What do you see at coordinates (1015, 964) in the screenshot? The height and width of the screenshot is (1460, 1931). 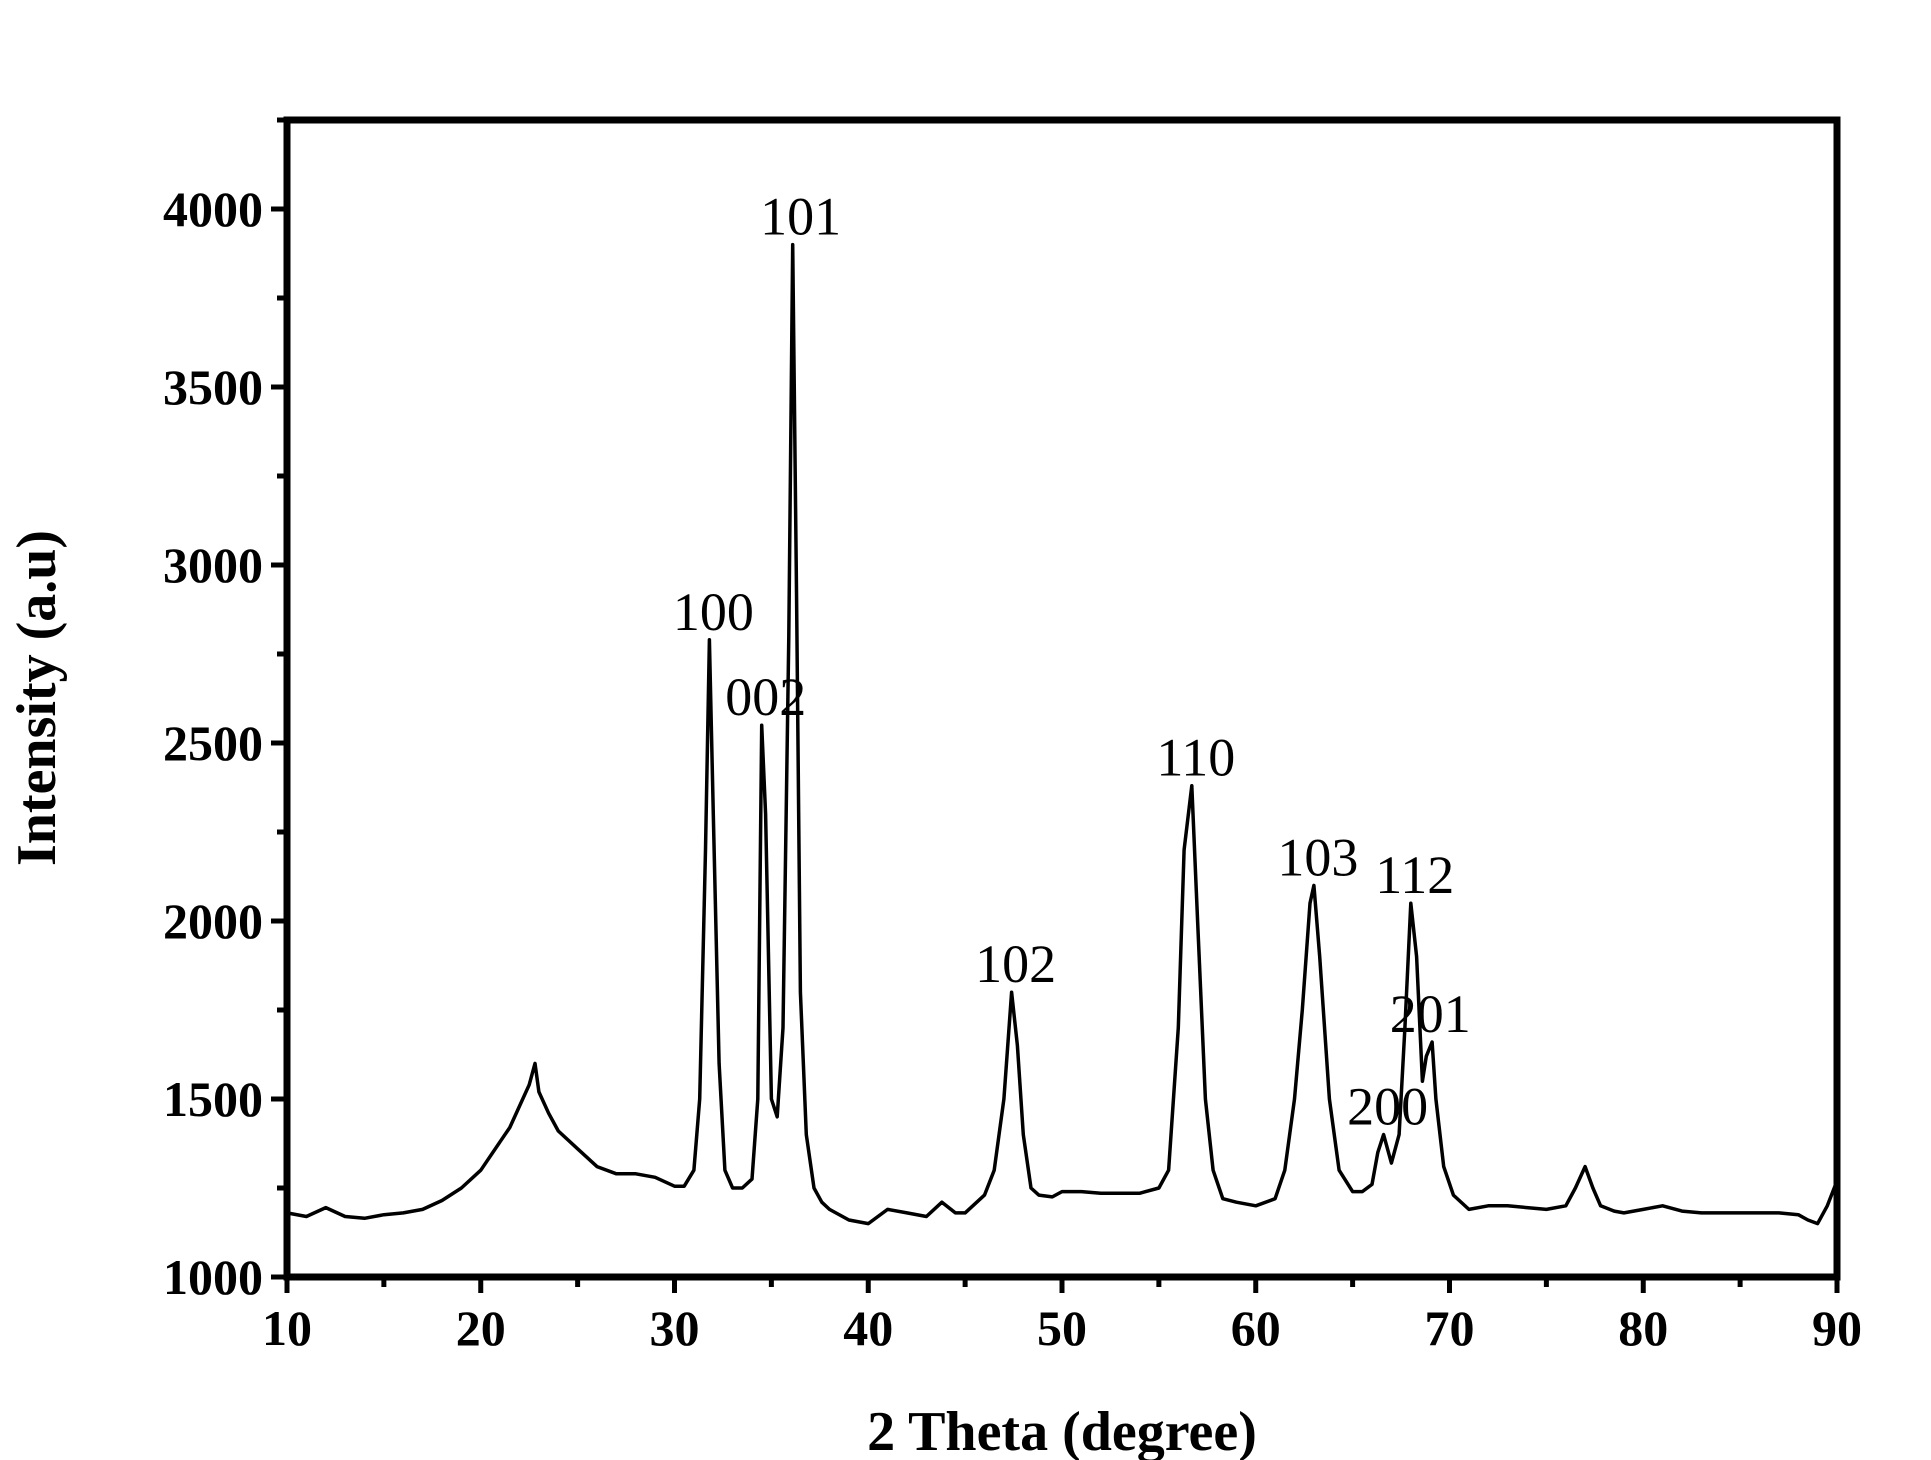 I see `peak-label-102: 102` at bounding box center [1015, 964].